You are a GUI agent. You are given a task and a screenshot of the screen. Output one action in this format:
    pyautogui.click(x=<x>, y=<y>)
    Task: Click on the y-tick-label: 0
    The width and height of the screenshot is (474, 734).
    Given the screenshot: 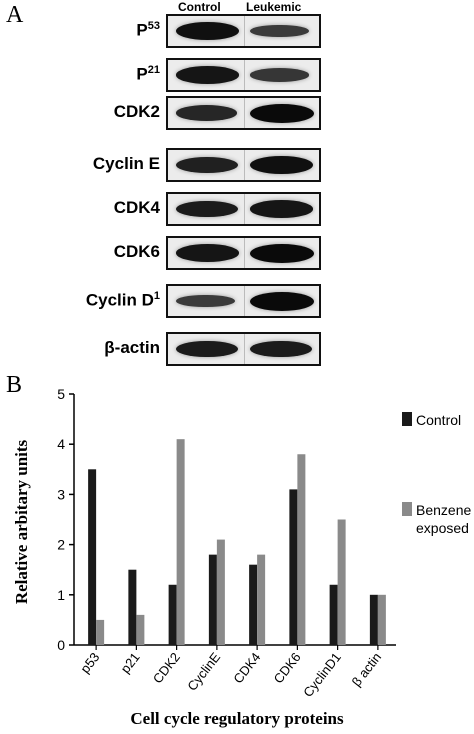 What is the action you would take?
    pyautogui.click(x=61, y=645)
    